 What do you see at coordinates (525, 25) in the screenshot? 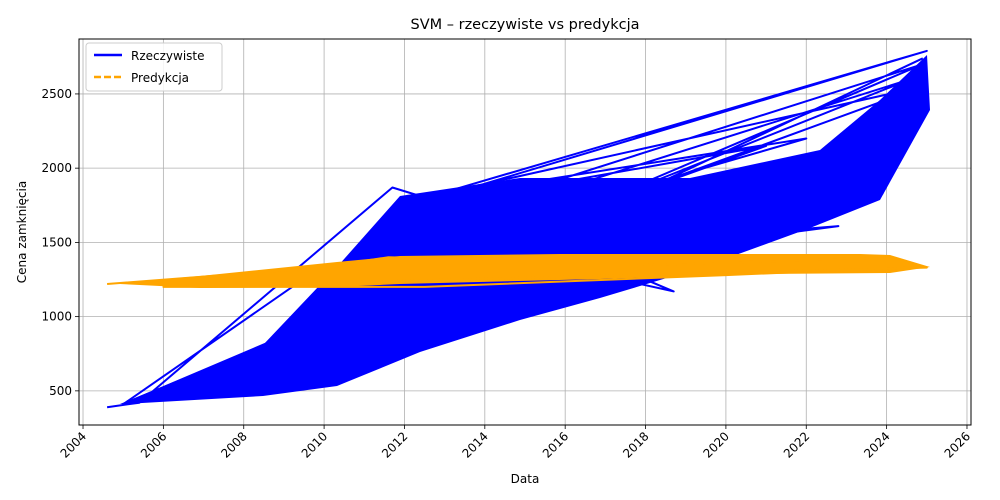
I see `chart-title: SVM – rzeczywiste vs predykcja` at bounding box center [525, 25].